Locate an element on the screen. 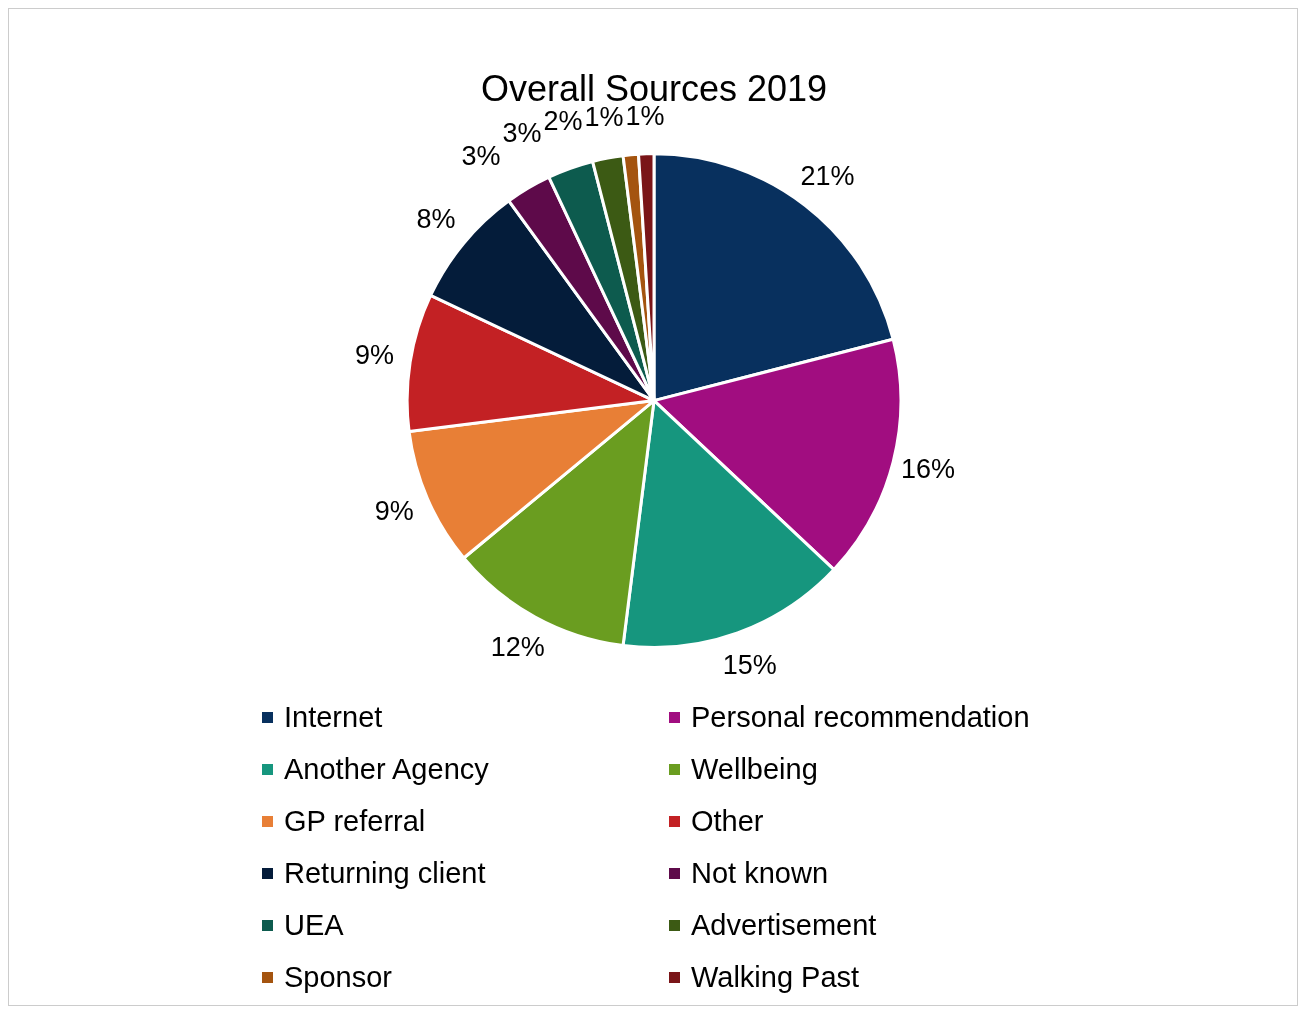 The width and height of the screenshot is (1308, 1019). legend-label: Other is located at coordinates (727, 821).